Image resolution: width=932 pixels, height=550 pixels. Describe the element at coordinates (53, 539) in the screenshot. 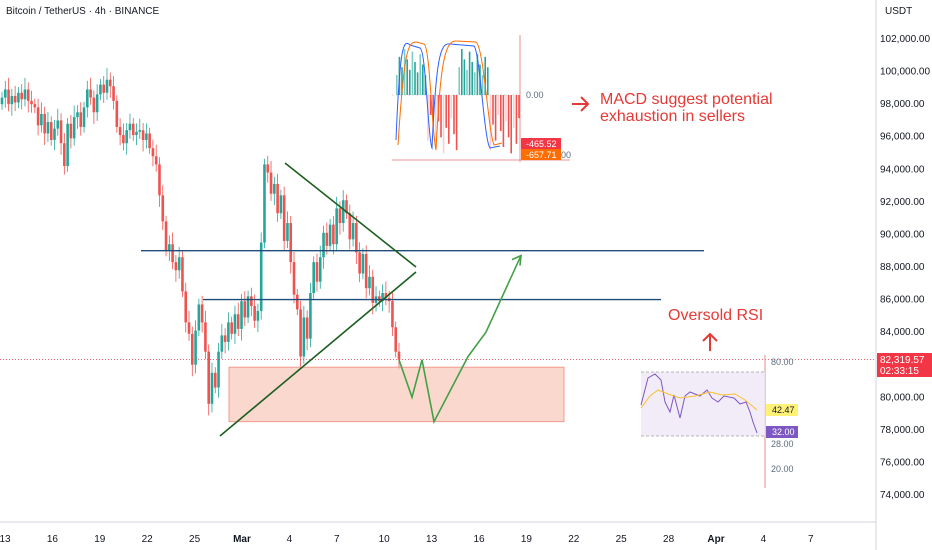

I see `x-tick-label: 16` at that location.